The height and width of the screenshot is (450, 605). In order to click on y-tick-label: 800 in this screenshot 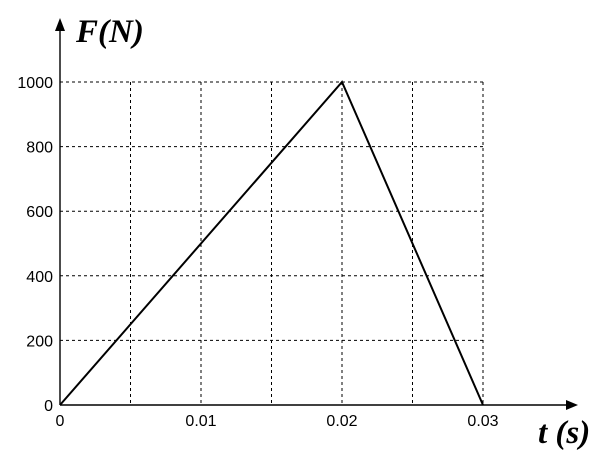, I will do `click(39, 148)`.